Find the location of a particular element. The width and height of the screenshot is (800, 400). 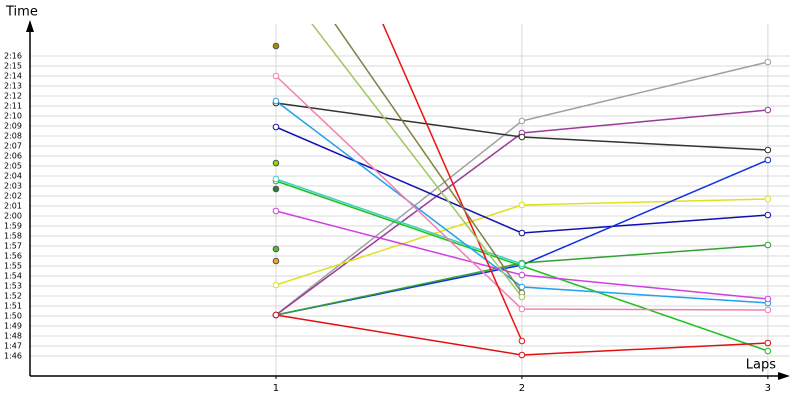

y-tick-label: 2:10 is located at coordinates (13, 116).